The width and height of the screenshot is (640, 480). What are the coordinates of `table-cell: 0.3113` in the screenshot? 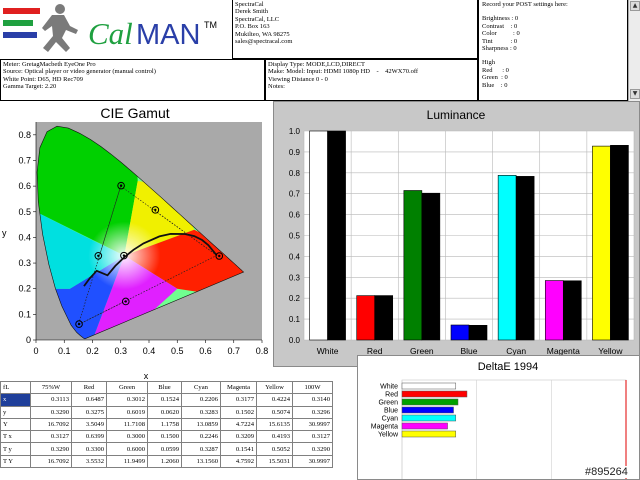 It's located at (51, 400).